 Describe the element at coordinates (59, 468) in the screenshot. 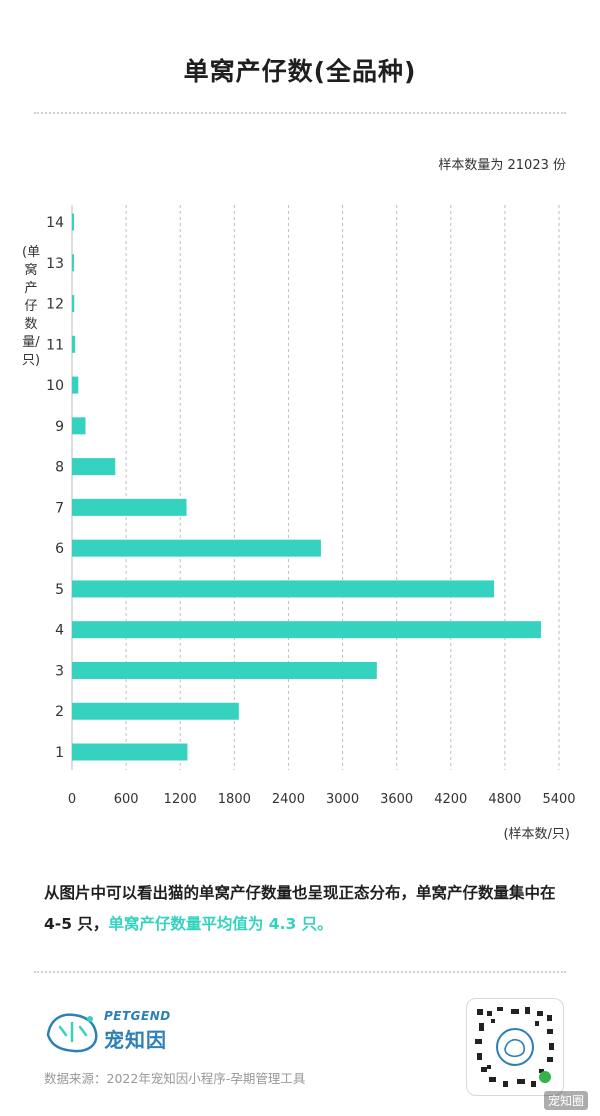

I see `y-tick-label: 8` at that location.